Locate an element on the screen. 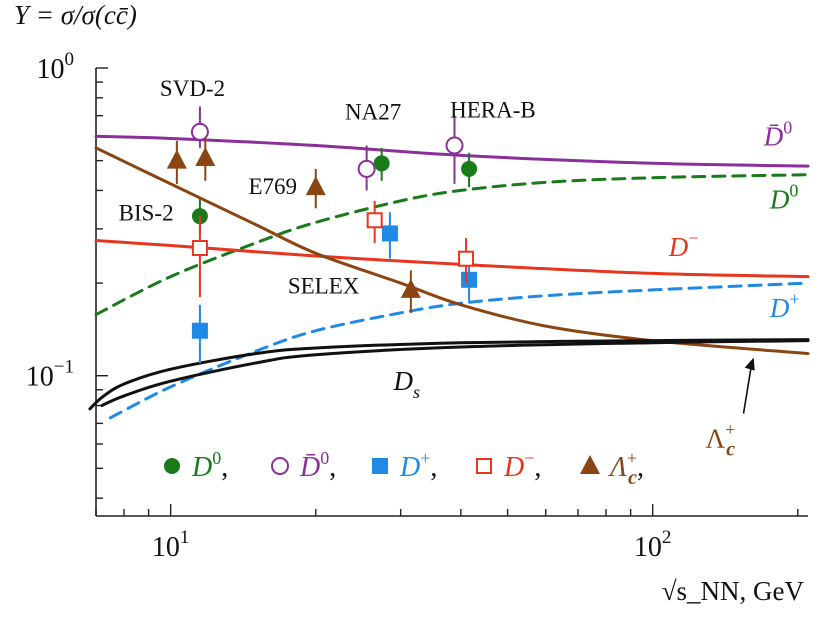 This screenshot has height=631, width=830. y-tick-label: 10⁰ is located at coordinates (56, 67).